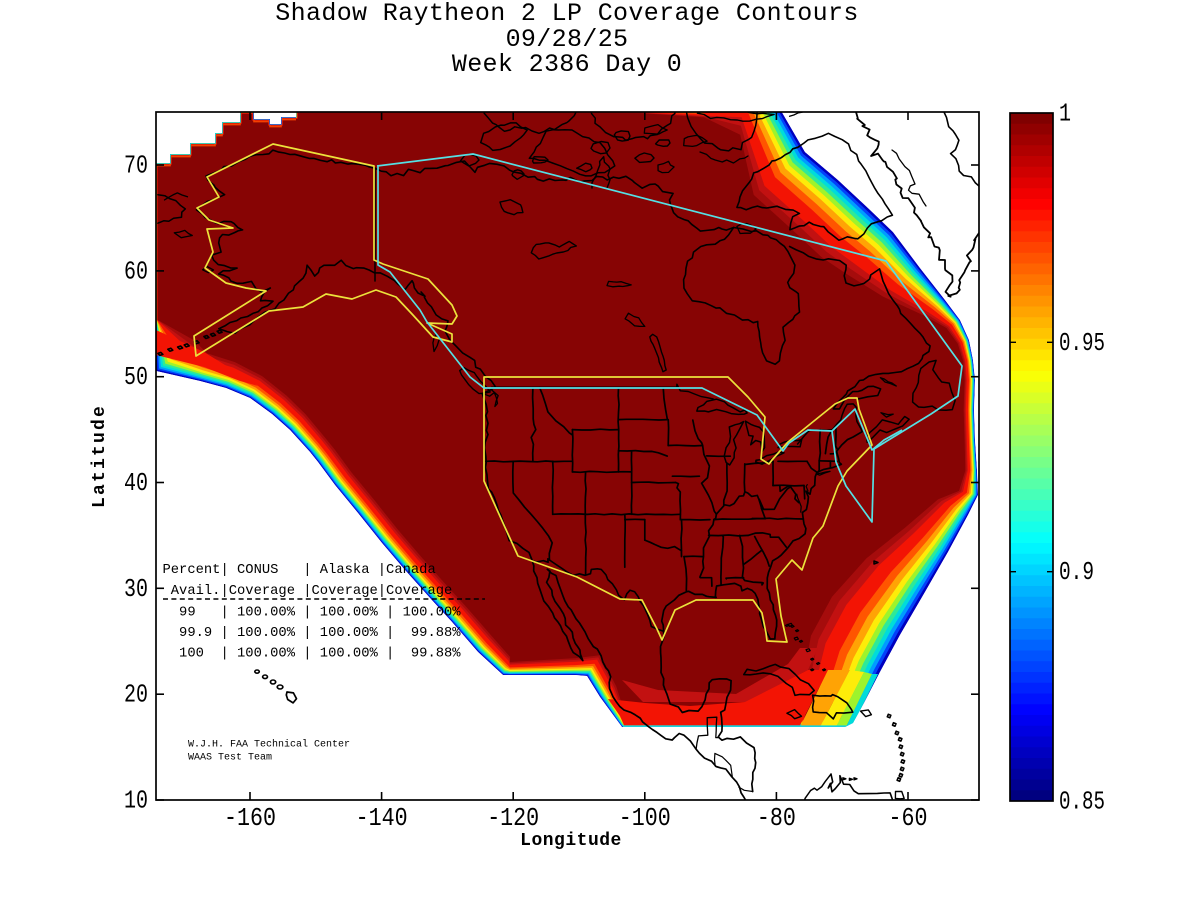  What do you see at coordinates (1082, 802) in the screenshot?
I see `svg-text: 0.85` at bounding box center [1082, 802].